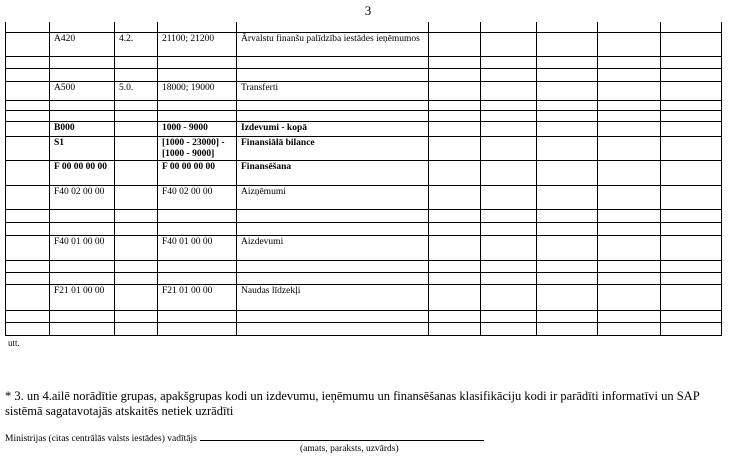 Image resolution: width=736 pixels, height=461 pixels. What do you see at coordinates (197, 44) in the screenshot?
I see `table-cell: 21100; 21200` at bounding box center [197, 44].